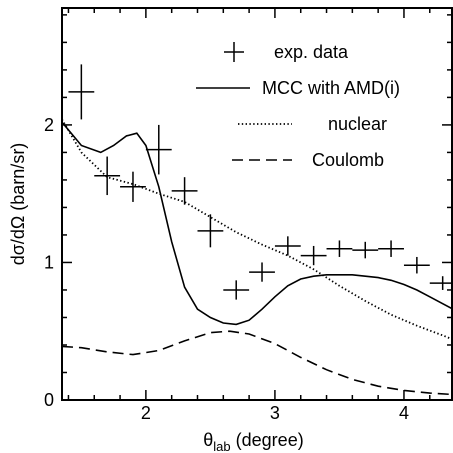 This screenshot has height=453, width=453. I want to click on x-tick-label: 3, so click(275, 413).